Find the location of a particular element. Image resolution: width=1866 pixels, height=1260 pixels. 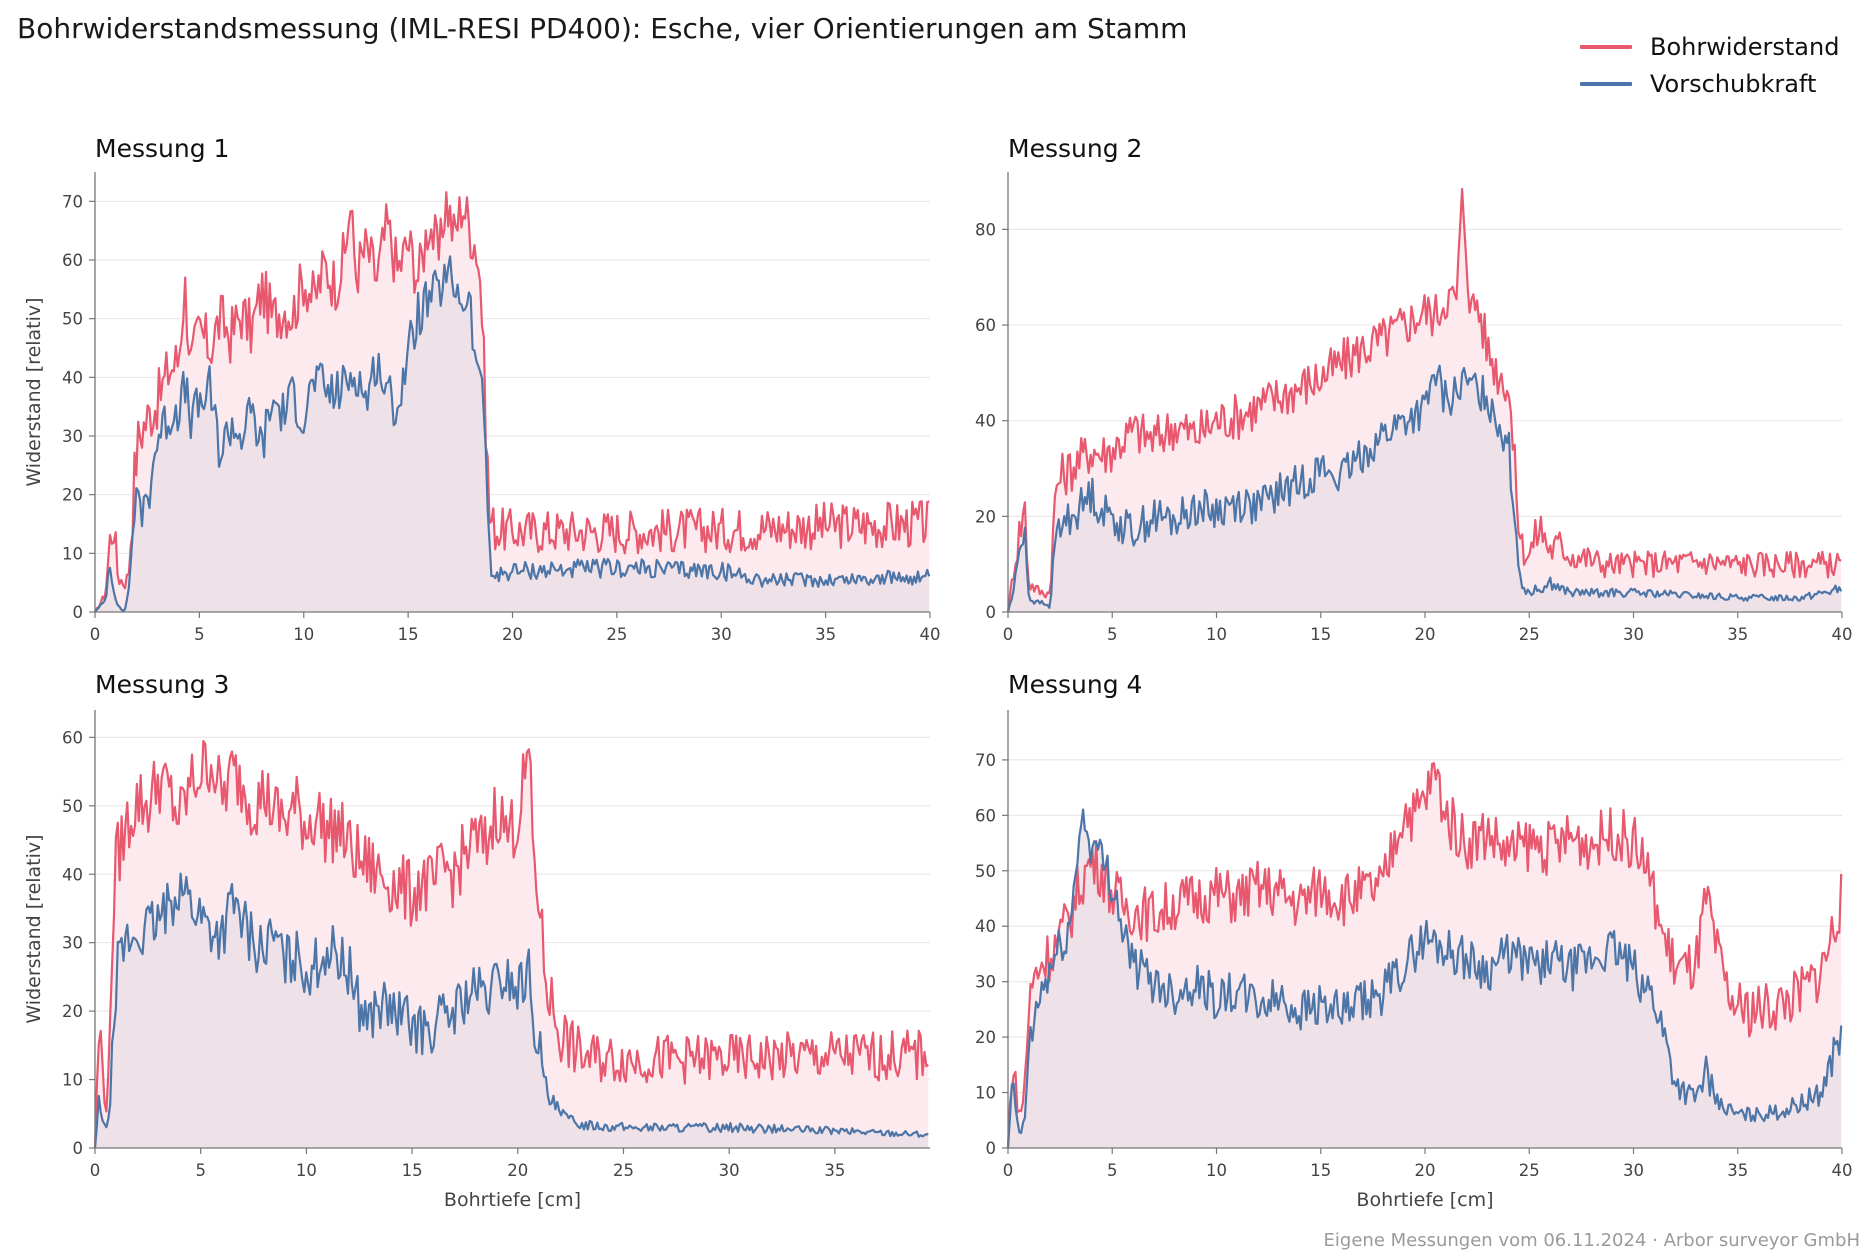

legend: Bohrwiderstand Vorschubkraft is located at coordinates (1709, 65).